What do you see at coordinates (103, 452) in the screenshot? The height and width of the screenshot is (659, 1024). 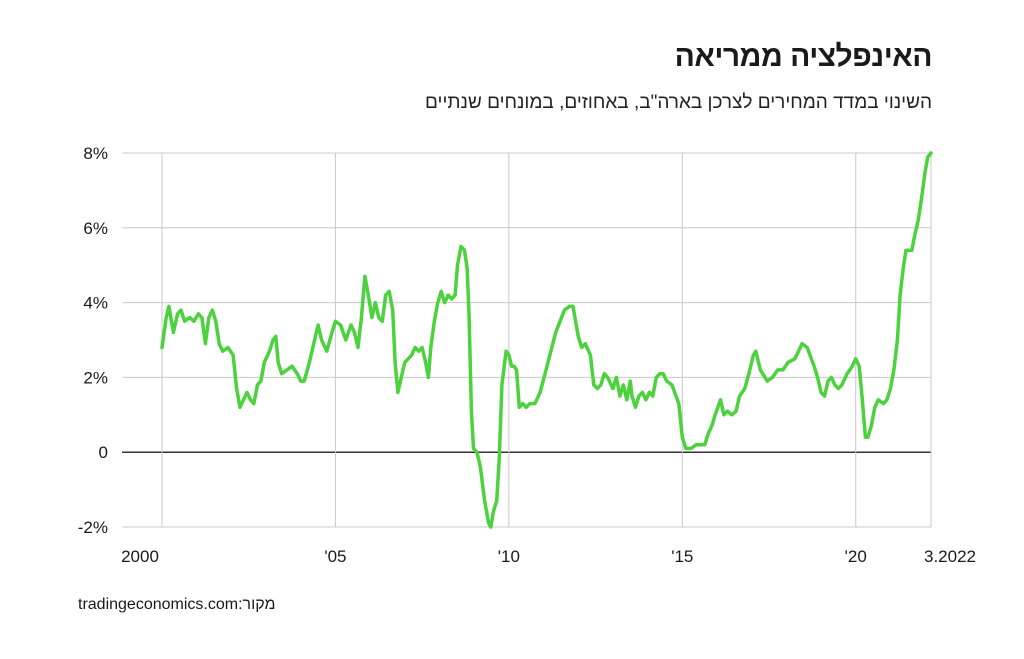 I see `y-tick-label-4: 0` at bounding box center [103, 452].